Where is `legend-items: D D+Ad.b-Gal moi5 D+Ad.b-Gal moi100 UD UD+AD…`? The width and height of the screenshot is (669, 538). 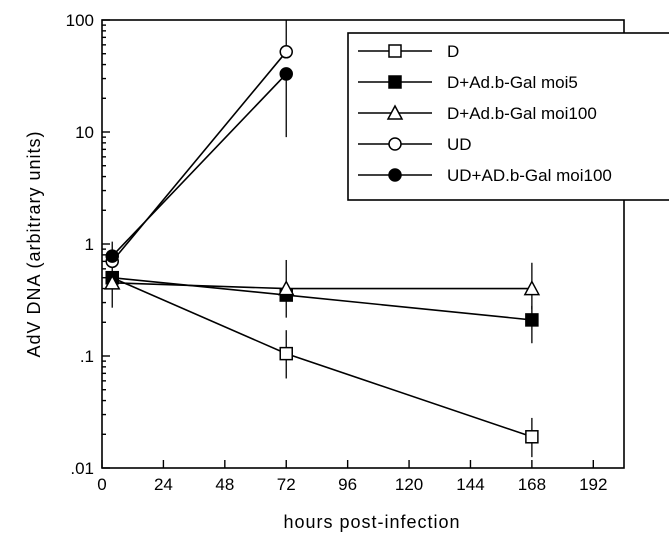
legend-items: D D+Ad.b-Gal moi5 D+Ad.b-Gal moi100 UD UD+AD… is located at coordinates (485, 113).